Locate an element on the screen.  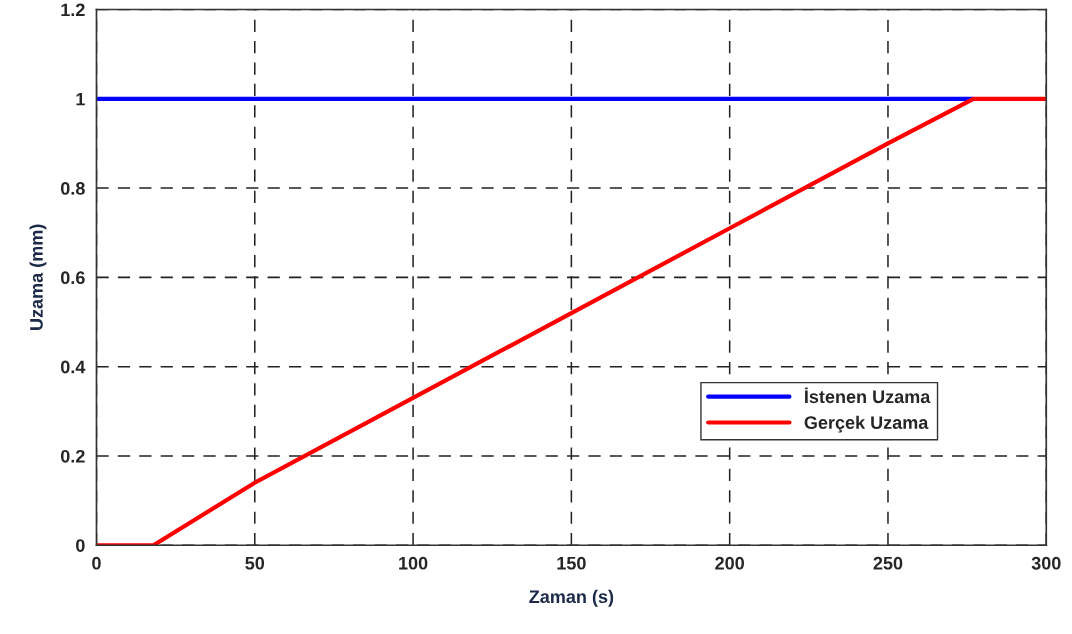
x-tick-label: 50 is located at coordinates (255, 563).